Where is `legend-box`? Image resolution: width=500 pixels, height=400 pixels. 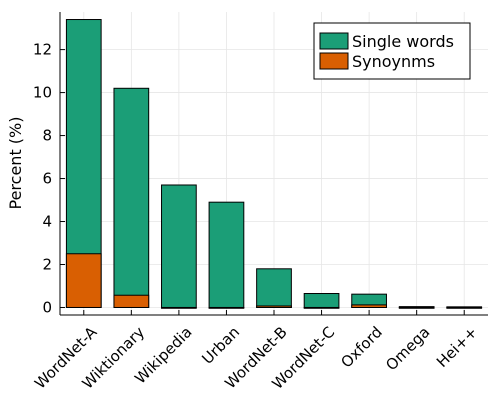
legend-box is located at coordinates (392, 51).